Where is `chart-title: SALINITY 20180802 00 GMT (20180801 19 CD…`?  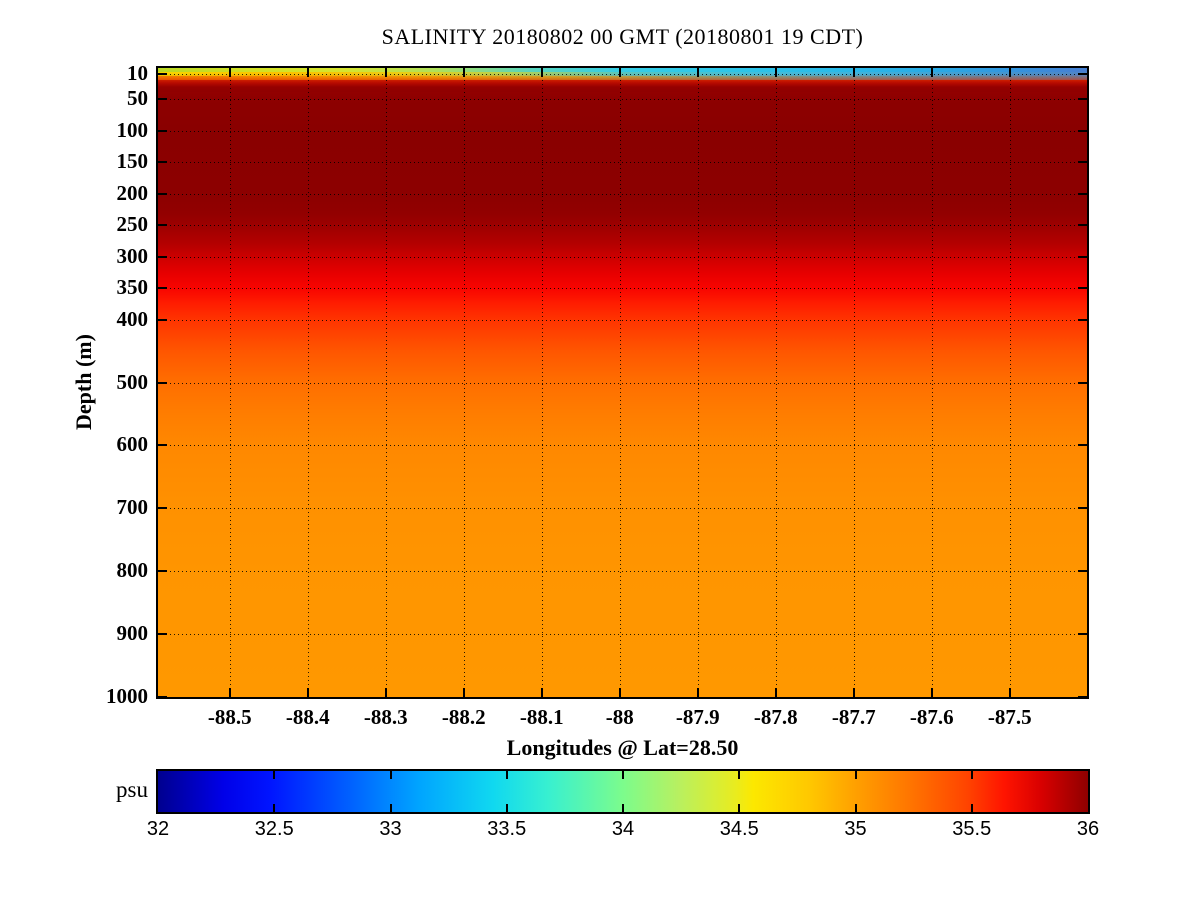 chart-title: SALINITY 20180802 00 GMT (20180801 19 CD… is located at coordinates (622, 36).